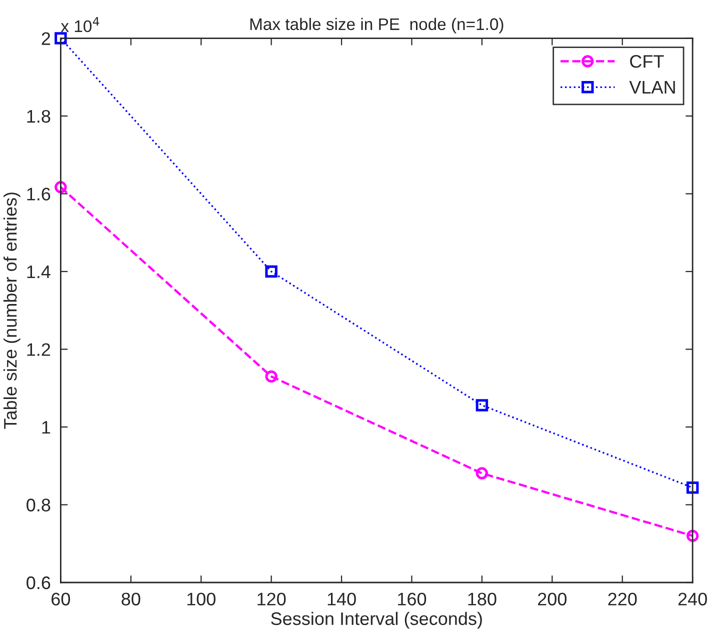 Image resolution: width=714 pixels, height=638 pixels. What do you see at coordinates (38, 583) in the screenshot?
I see `y-tick-label: 0.6` at bounding box center [38, 583].